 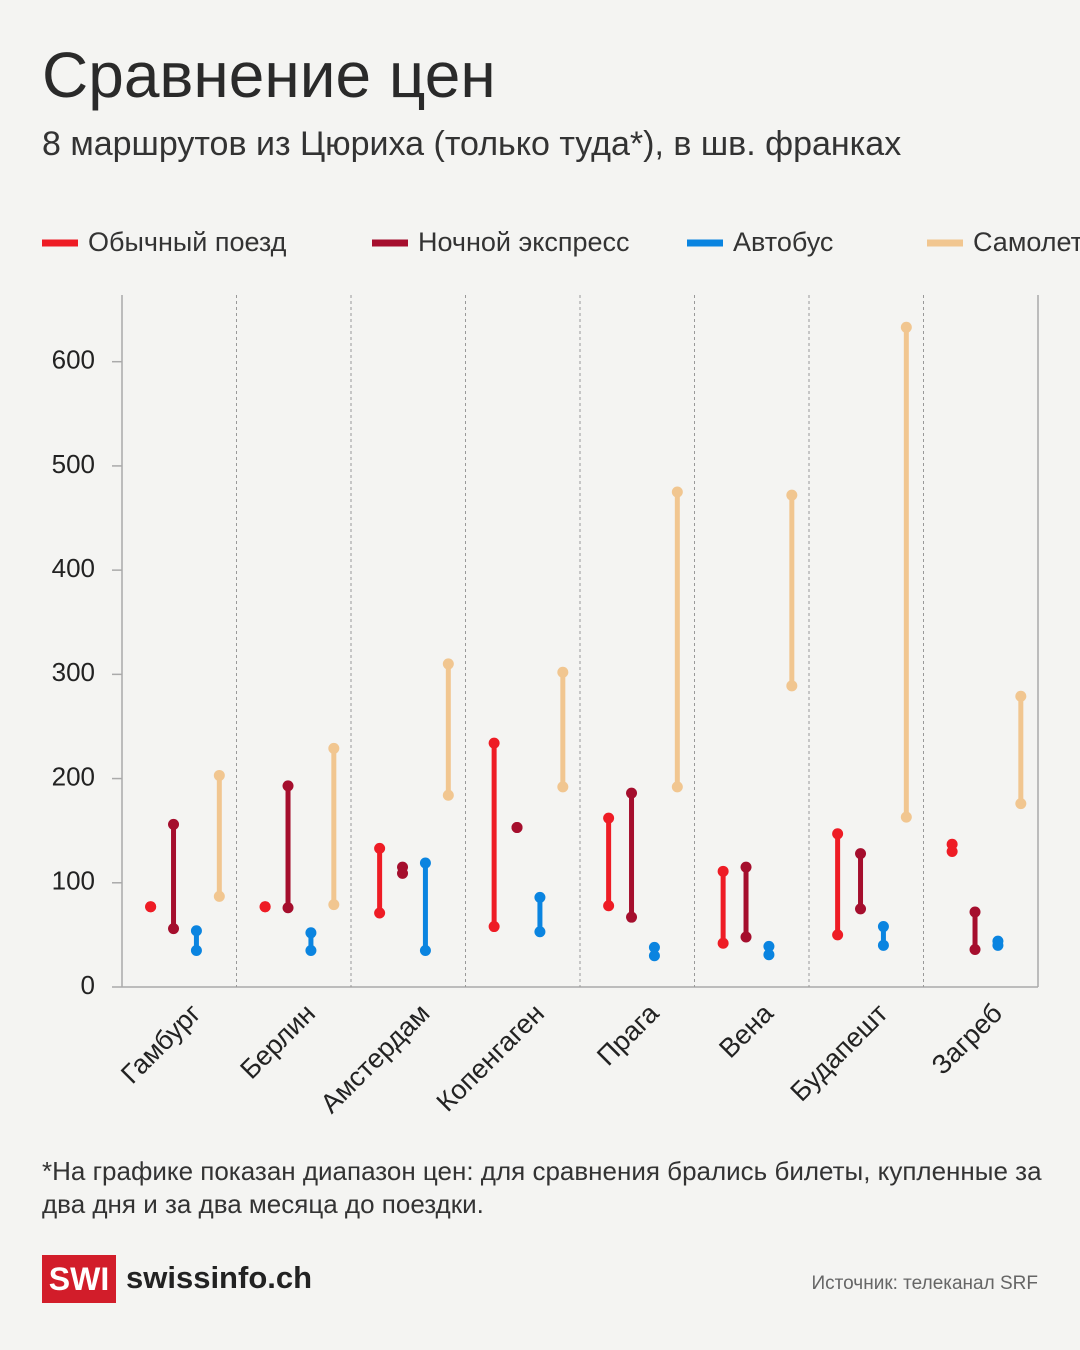 I want to click on y-tick-label: 0, so click(x=88, y=985).